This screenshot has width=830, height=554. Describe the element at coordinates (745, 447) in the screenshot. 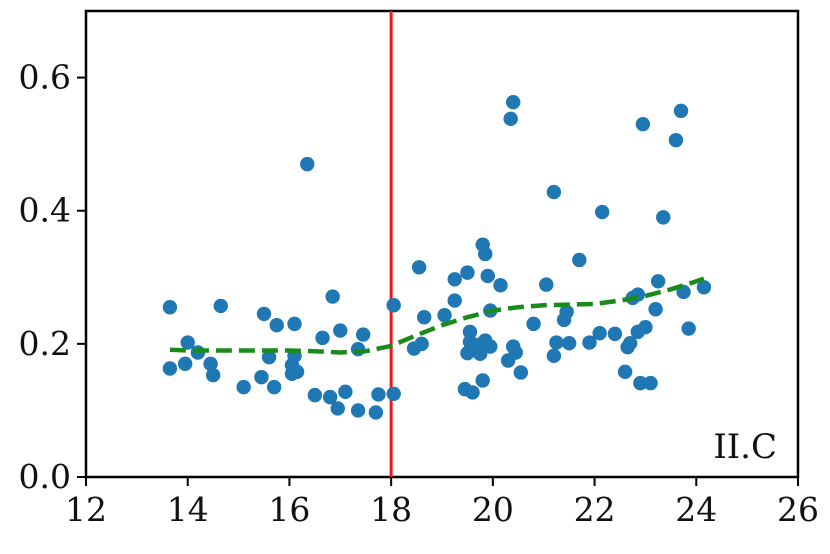

I see `panel-label: II.C` at that location.